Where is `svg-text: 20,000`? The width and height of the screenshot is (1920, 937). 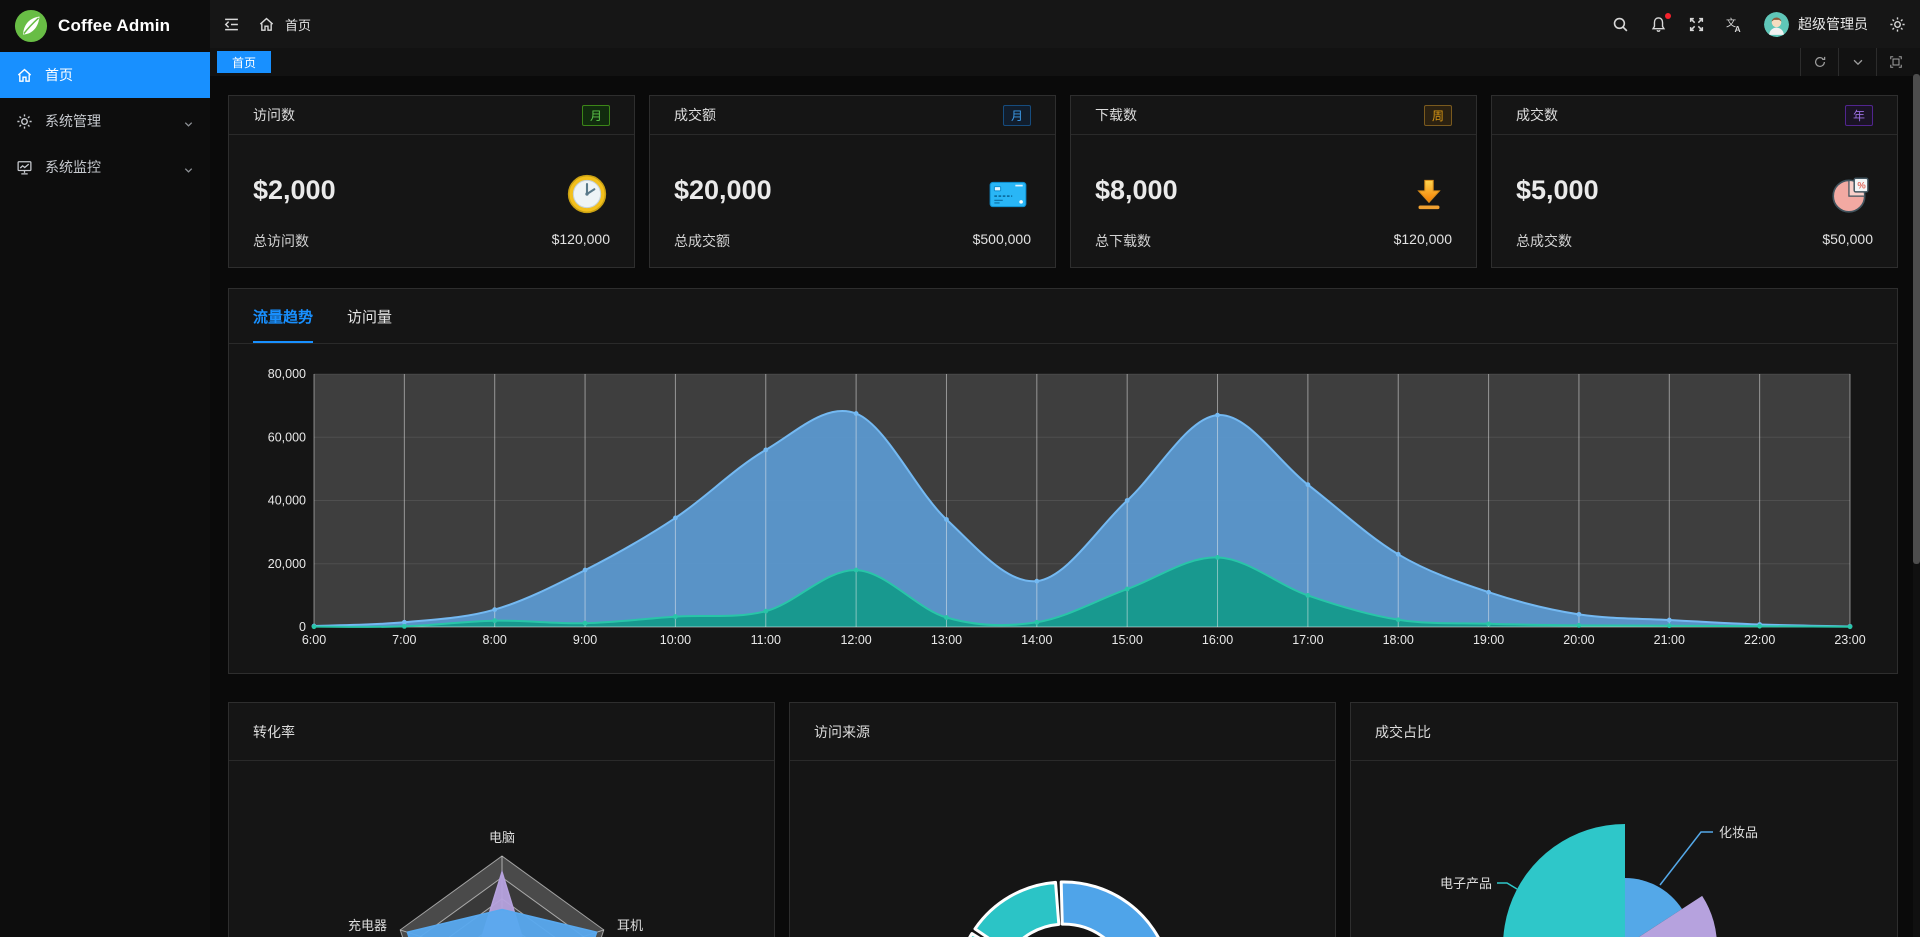 svg-text: 20,000 is located at coordinates (287, 564).